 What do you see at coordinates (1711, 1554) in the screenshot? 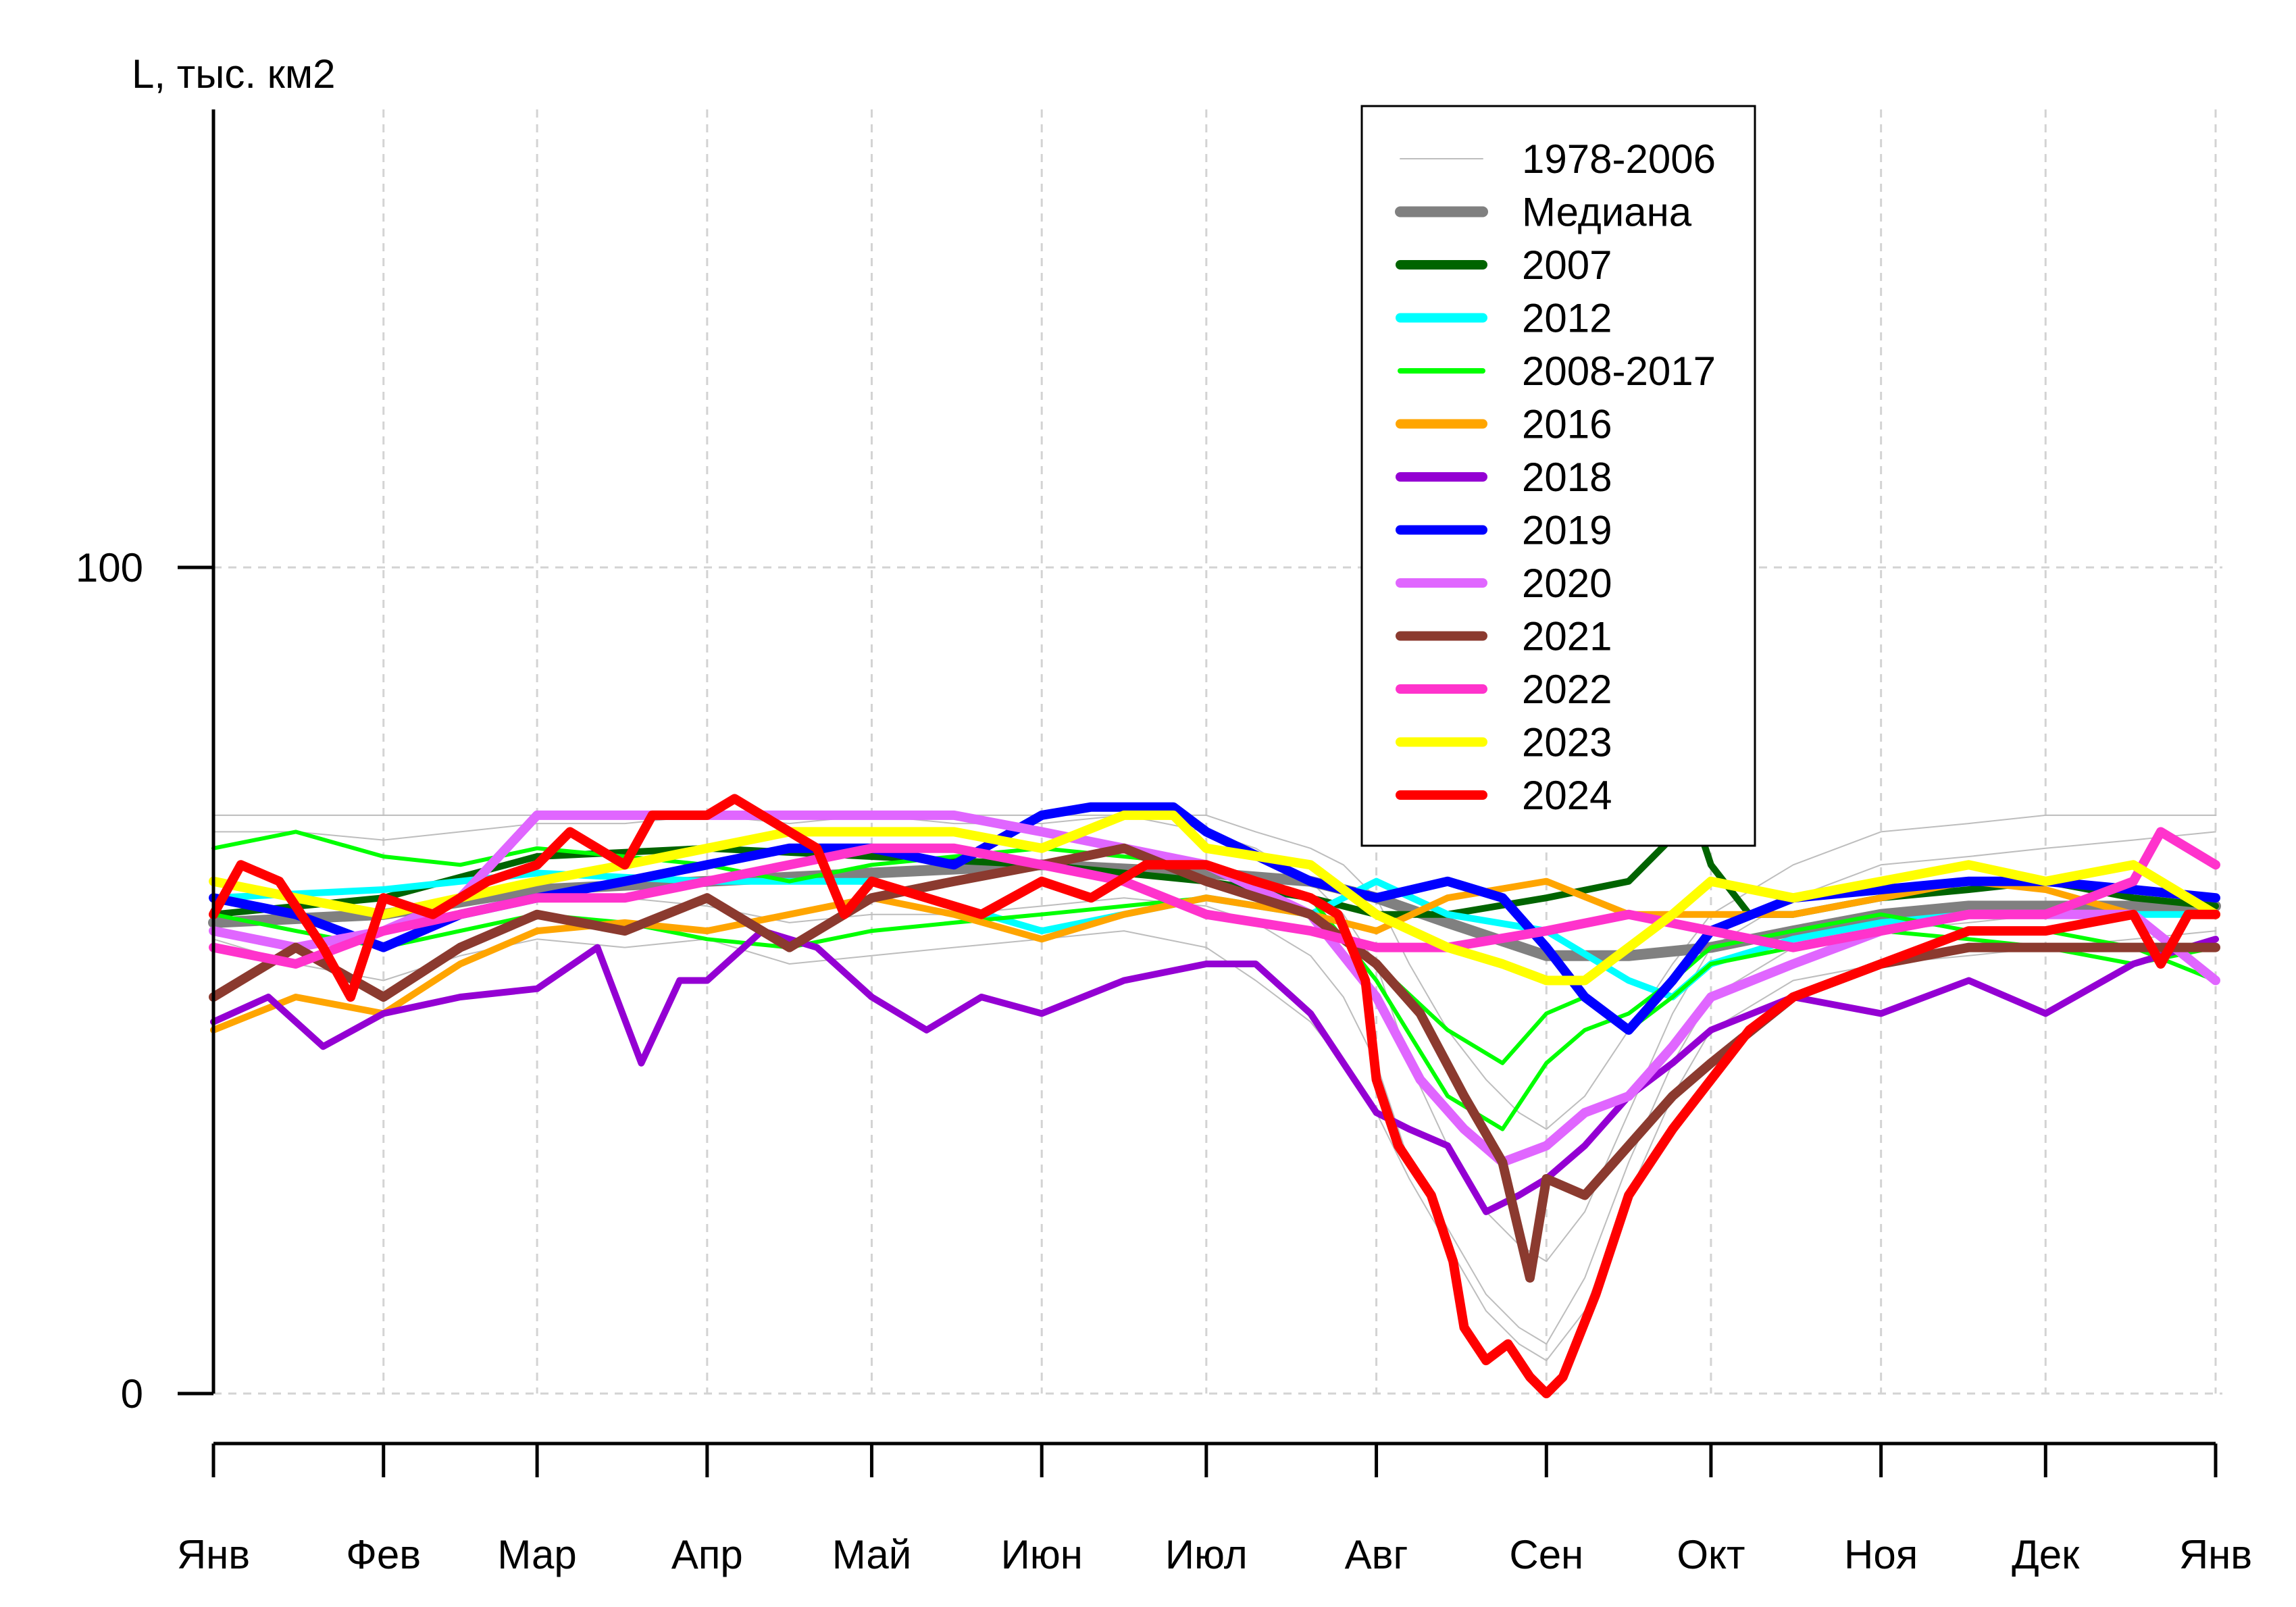
I see `x-tick-label: Окт` at bounding box center [1711, 1554].